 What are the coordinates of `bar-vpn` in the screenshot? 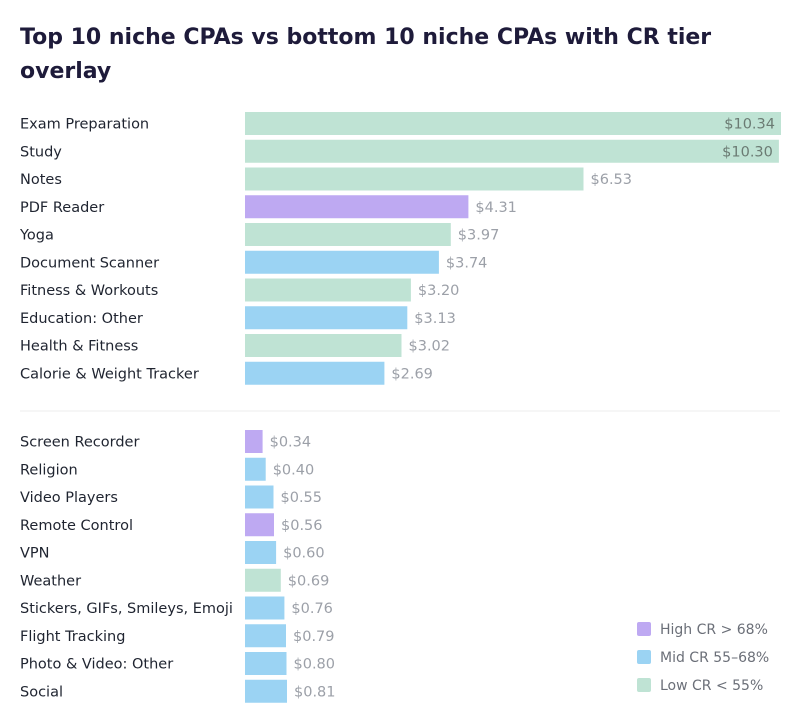 It's located at (261, 552).